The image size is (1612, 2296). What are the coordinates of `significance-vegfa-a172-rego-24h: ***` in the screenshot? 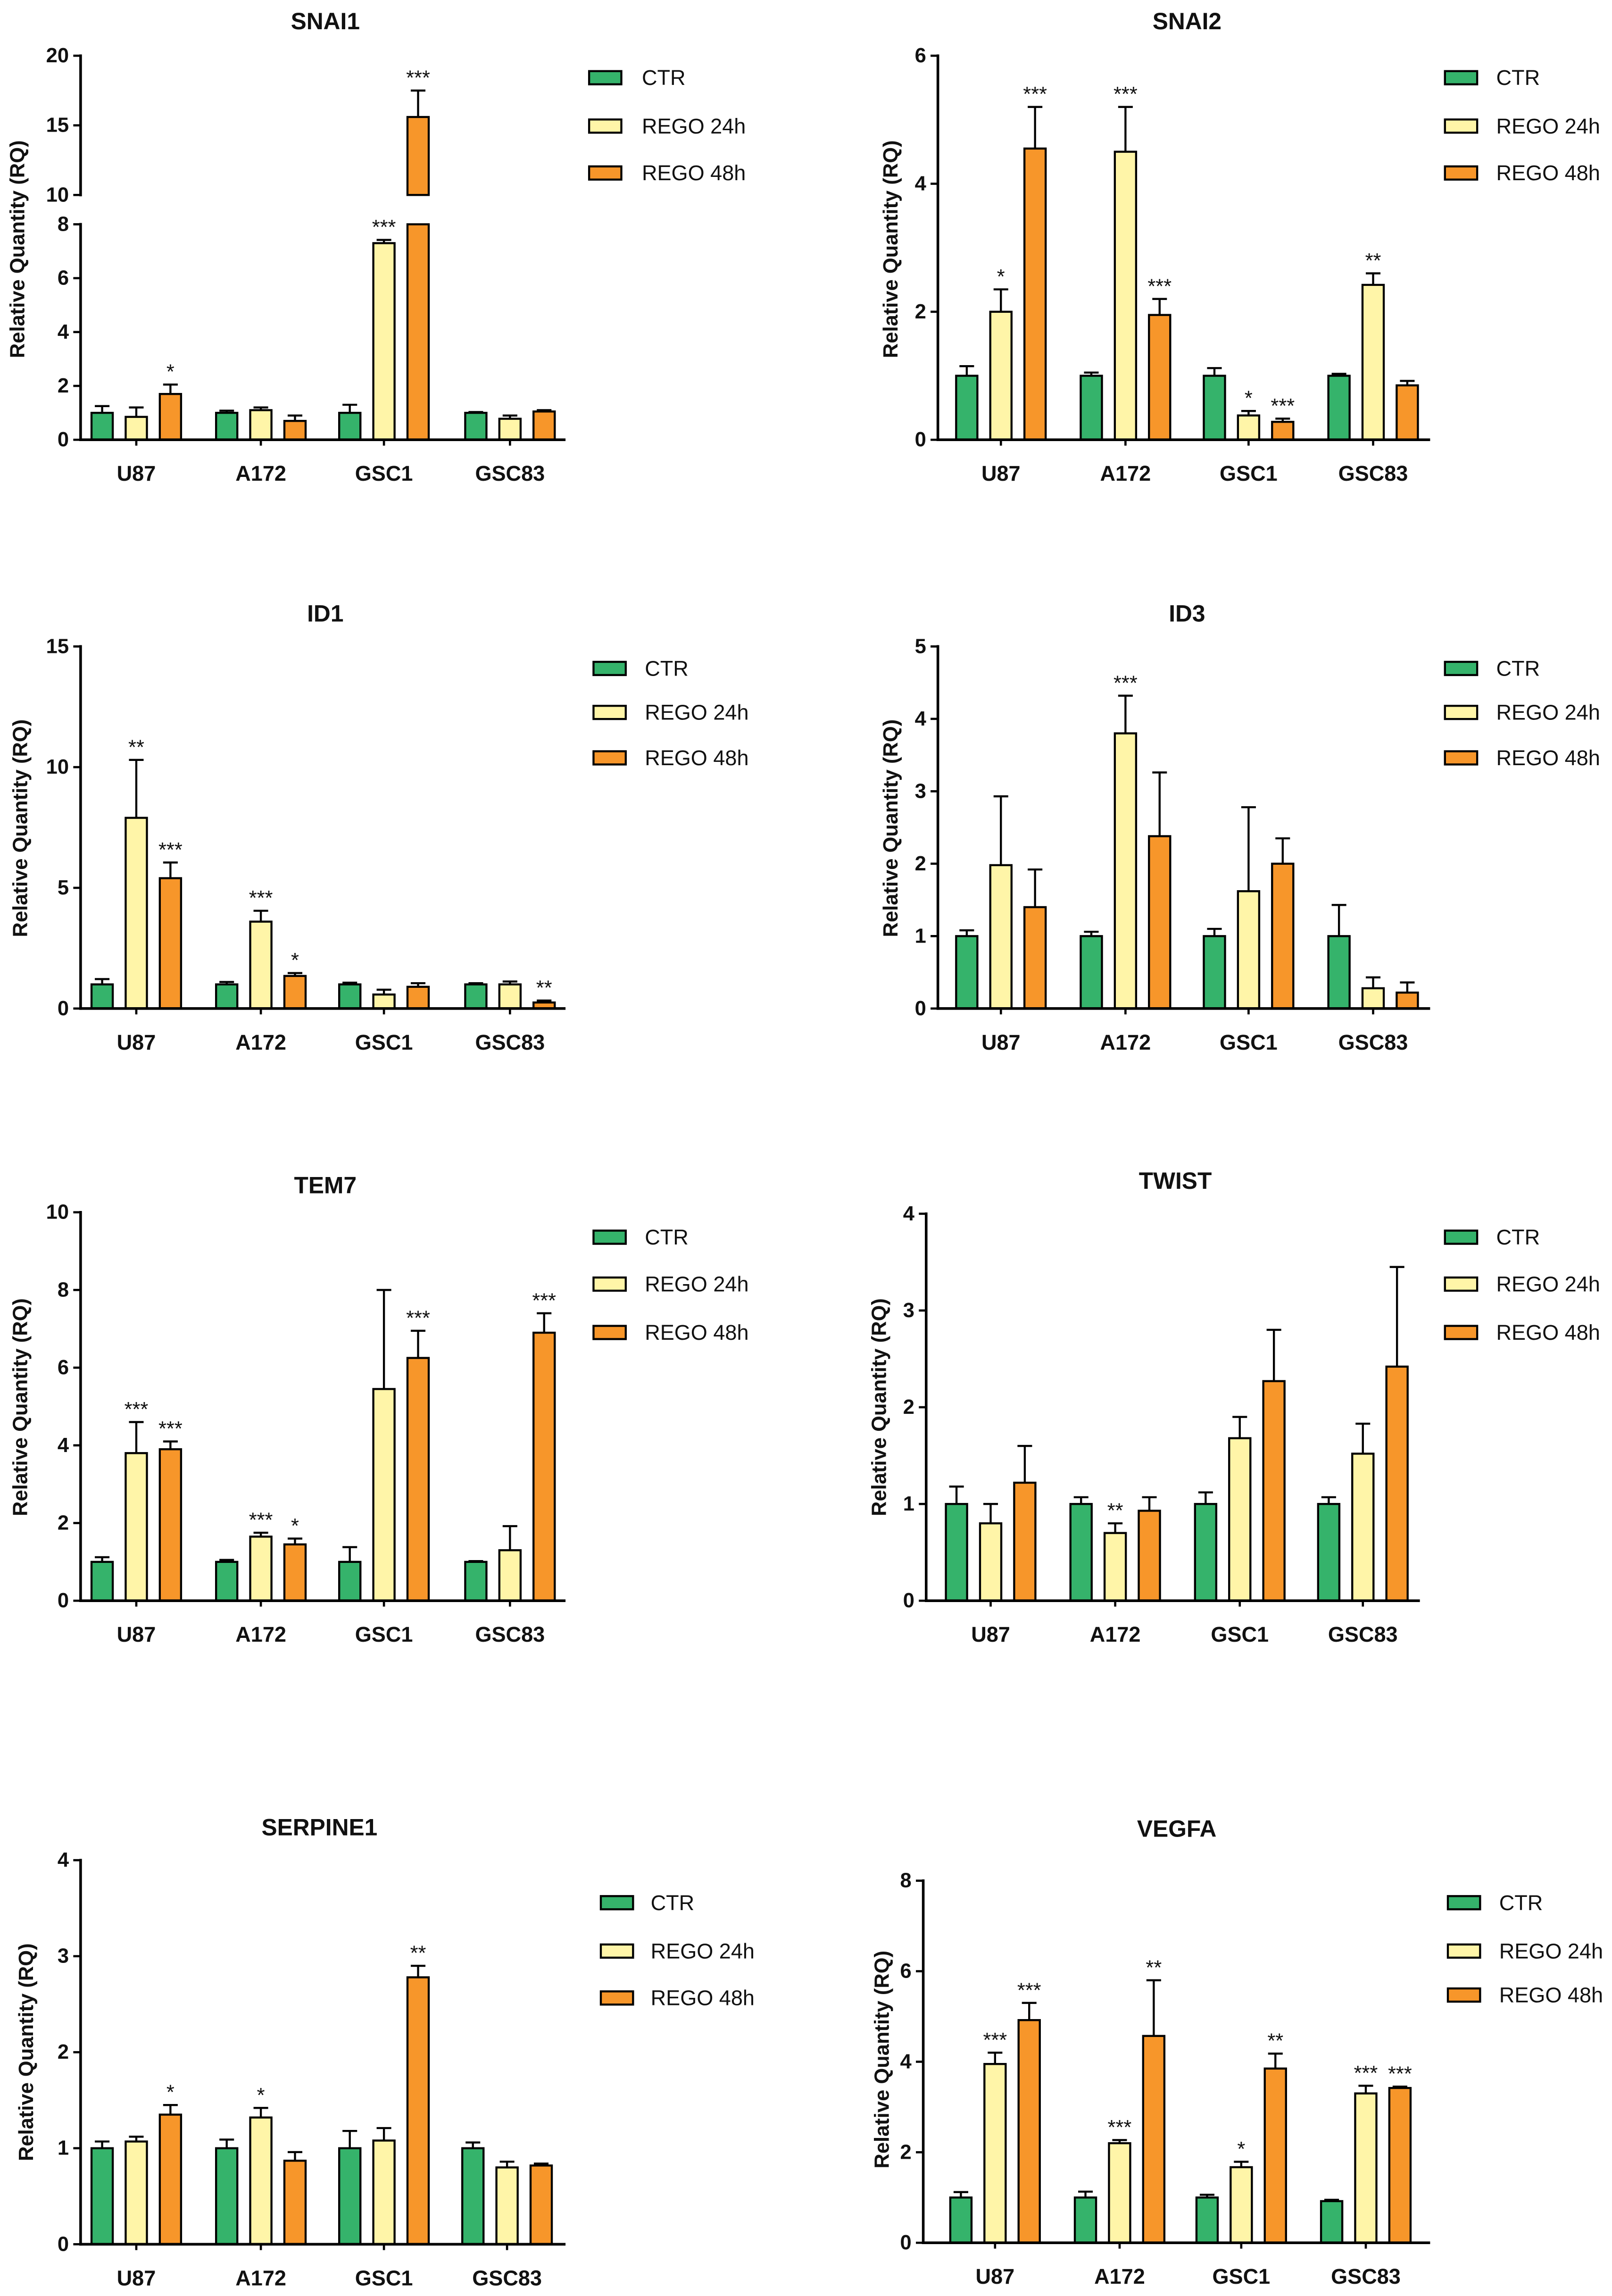 It's located at (1120, 2127).